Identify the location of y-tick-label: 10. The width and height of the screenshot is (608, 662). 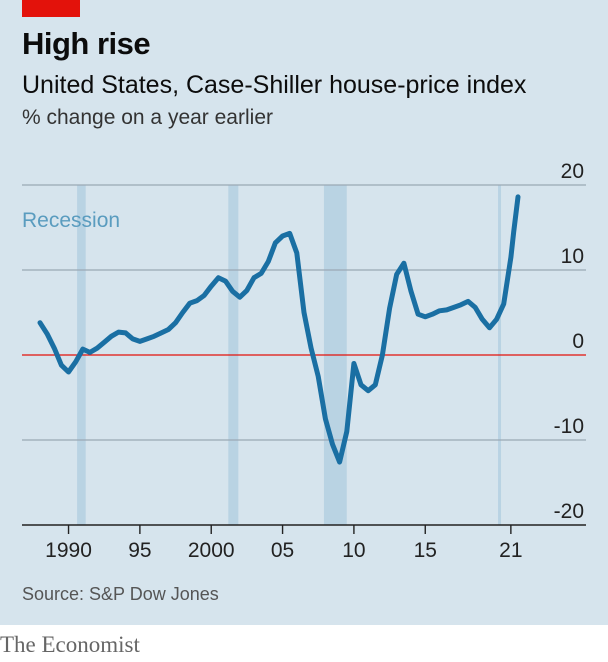
(572, 256).